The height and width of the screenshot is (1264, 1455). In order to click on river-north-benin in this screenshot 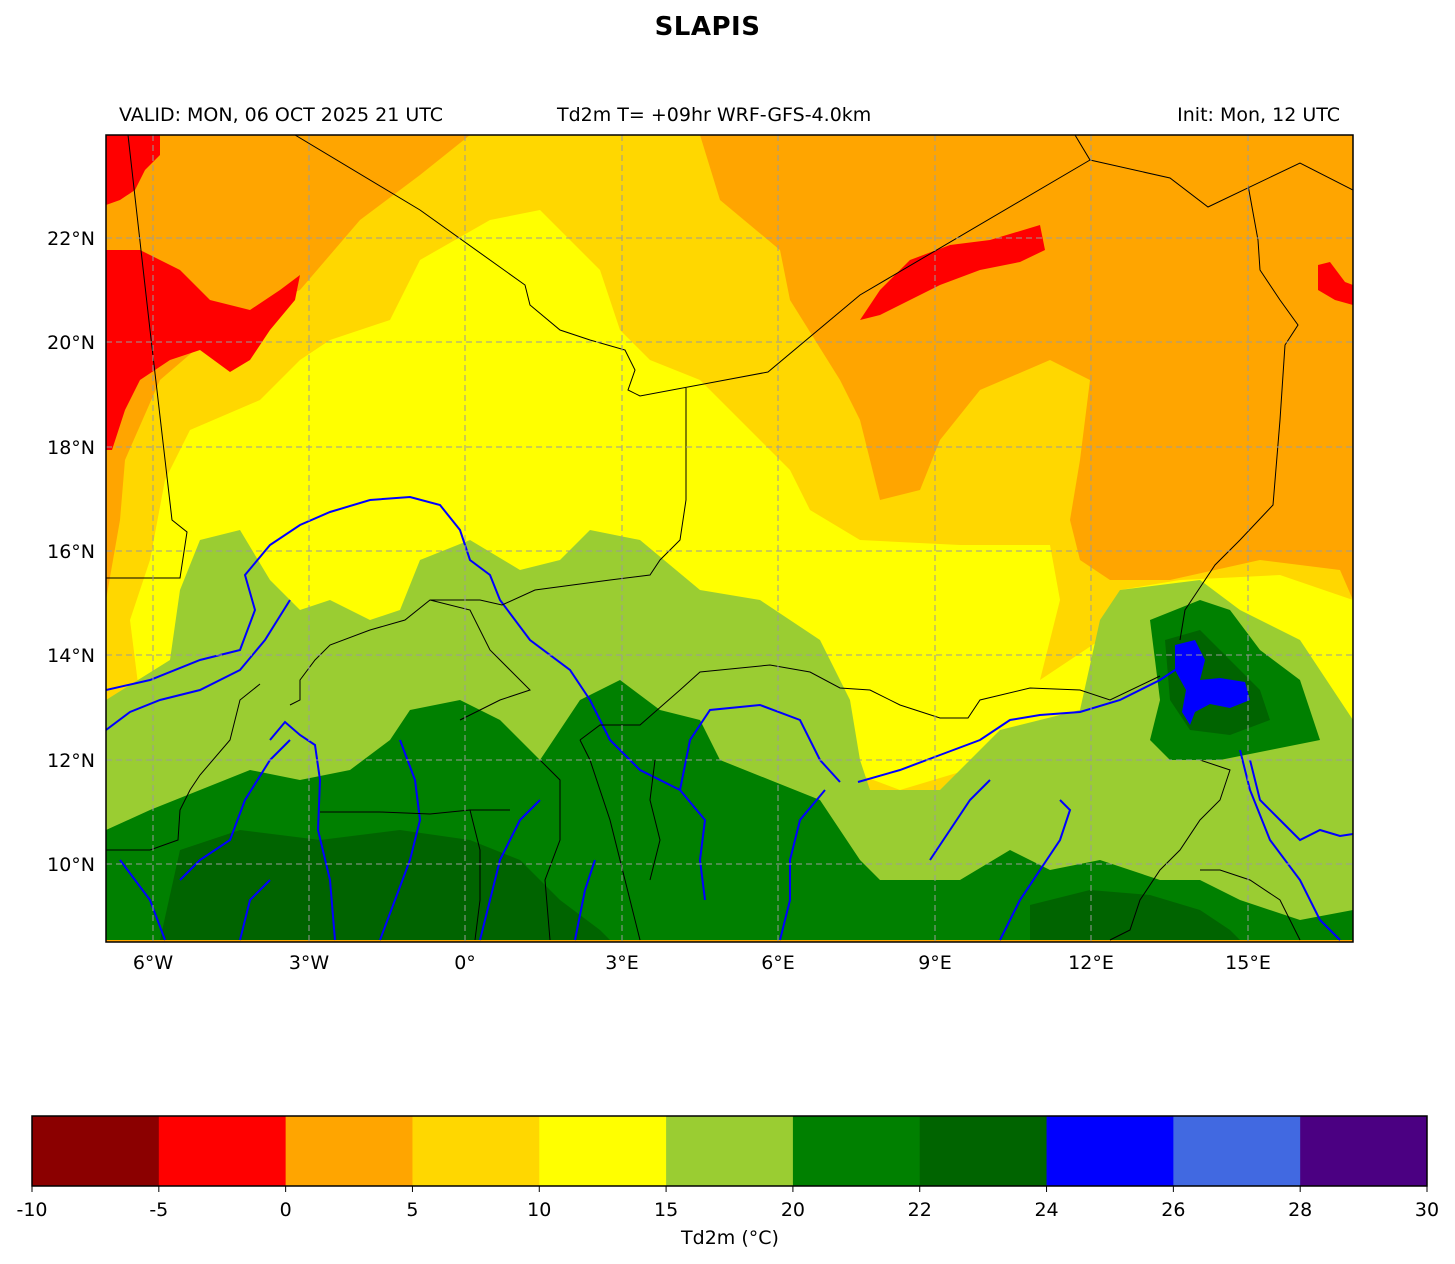, I will do `click(585, 900)`.